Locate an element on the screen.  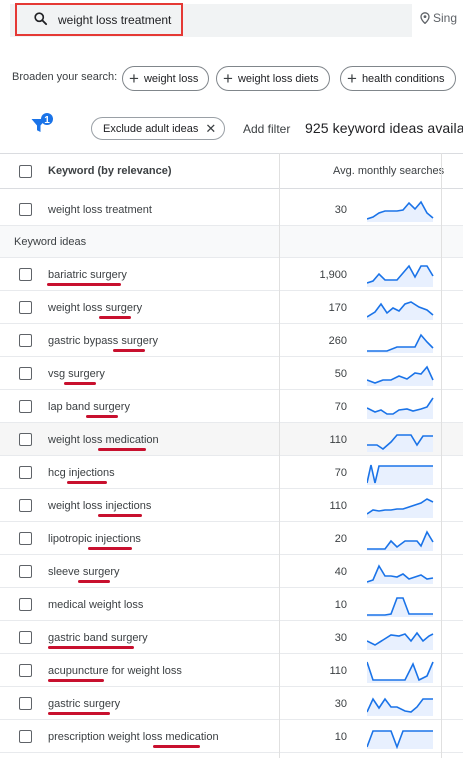
column-divider is located at coordinates (441, 455).